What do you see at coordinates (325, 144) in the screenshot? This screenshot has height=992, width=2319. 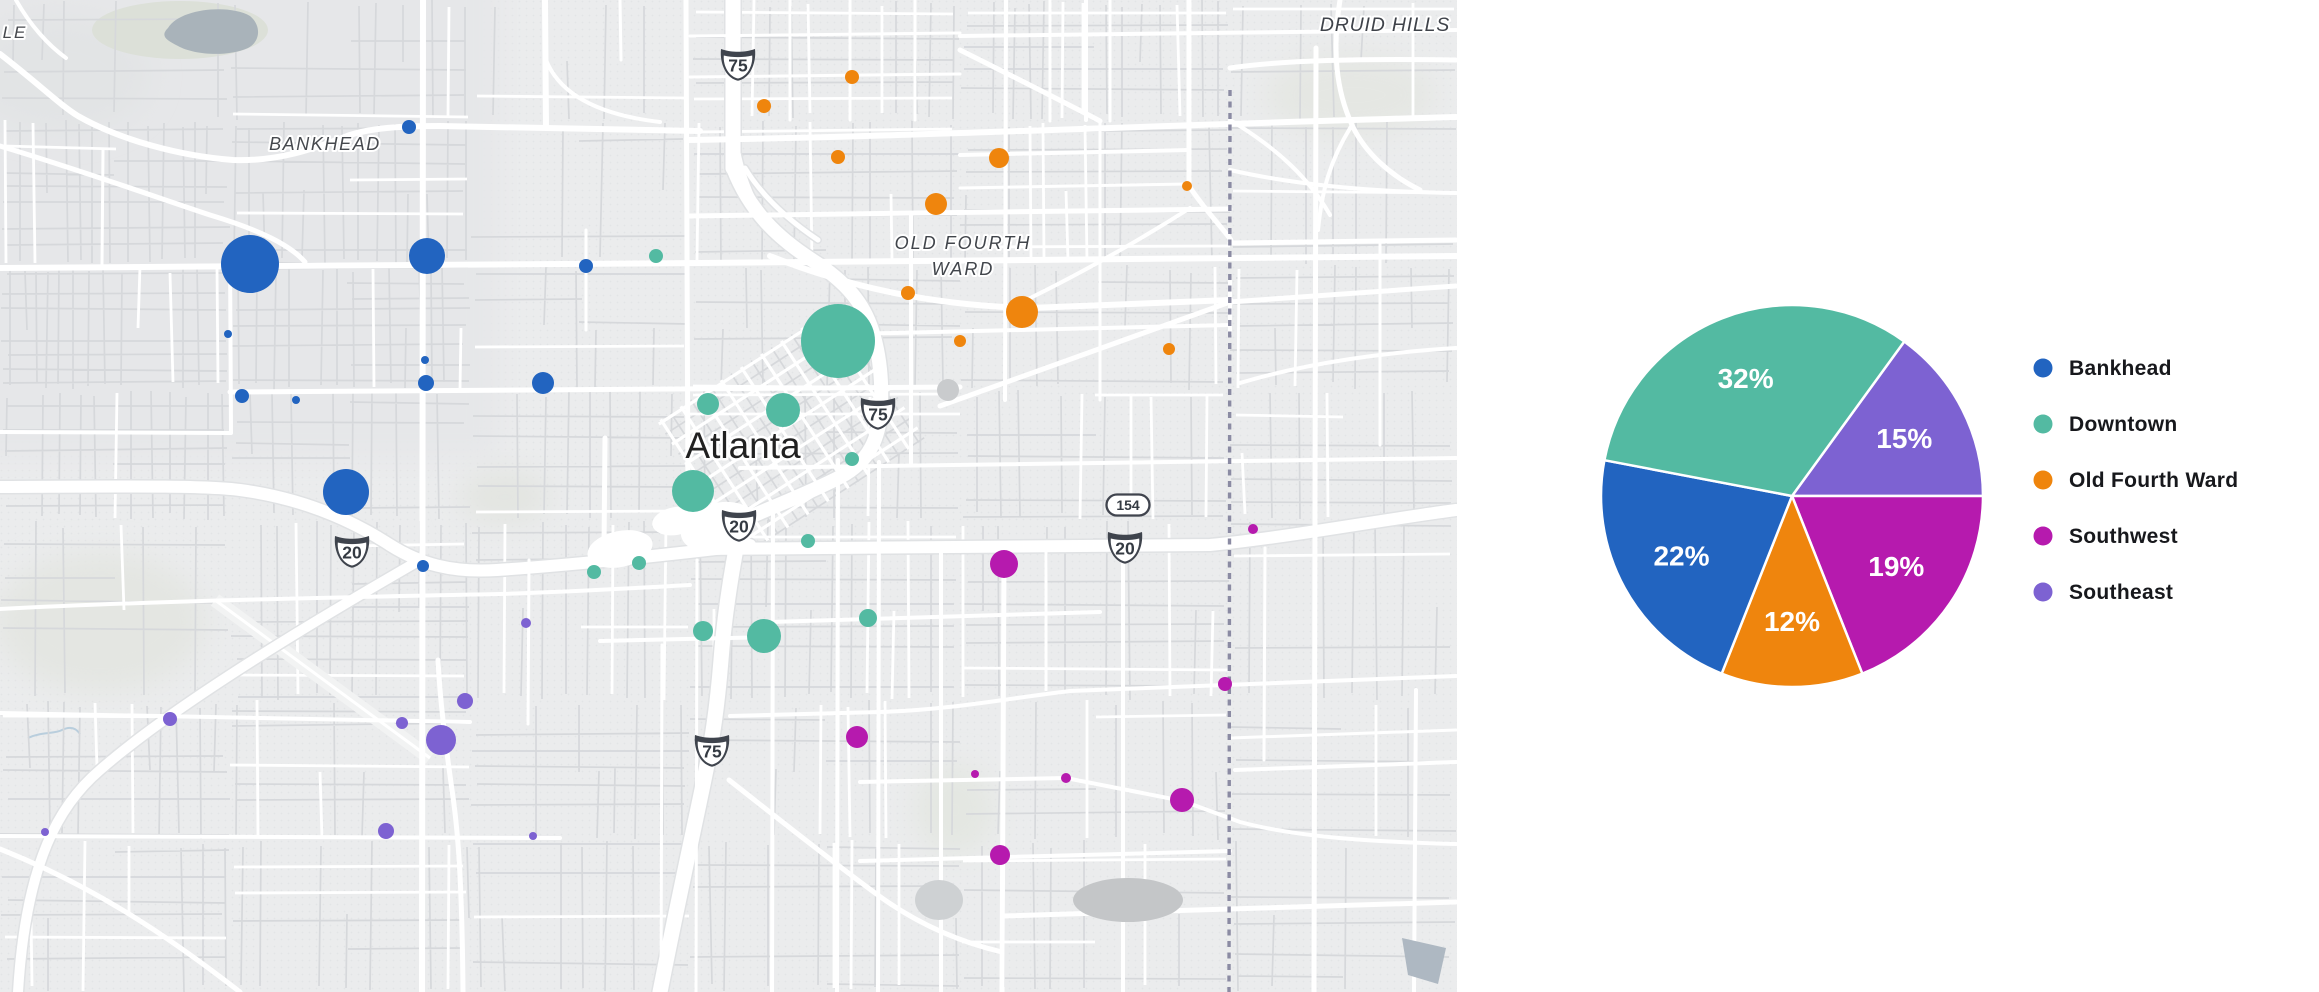 I see `svg-text: BANKHEAD` at bounding box center [325, 144].